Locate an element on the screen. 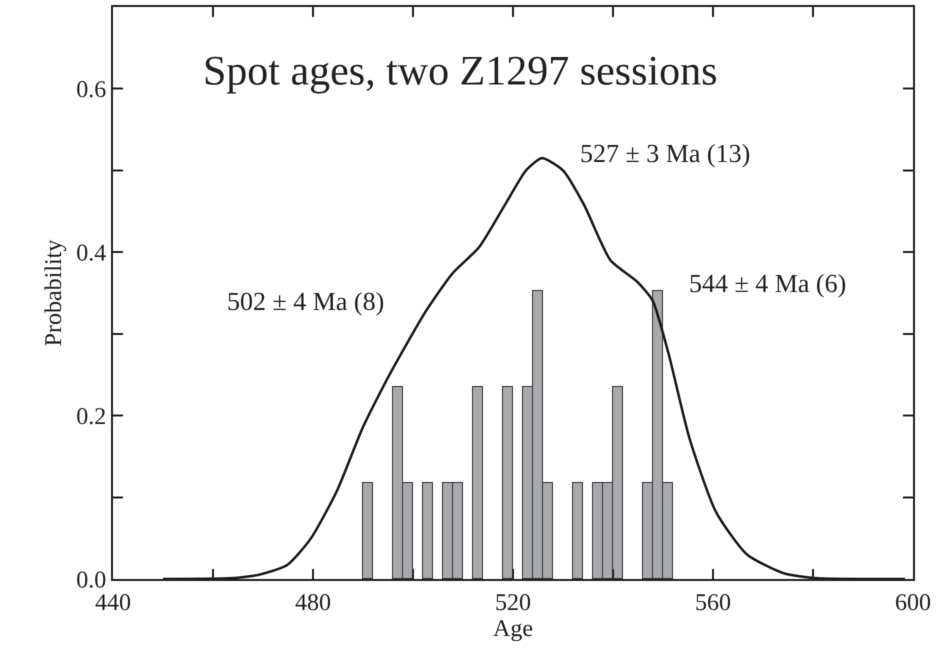  x-tick-label: 560 is located at coordinates (713, 603).